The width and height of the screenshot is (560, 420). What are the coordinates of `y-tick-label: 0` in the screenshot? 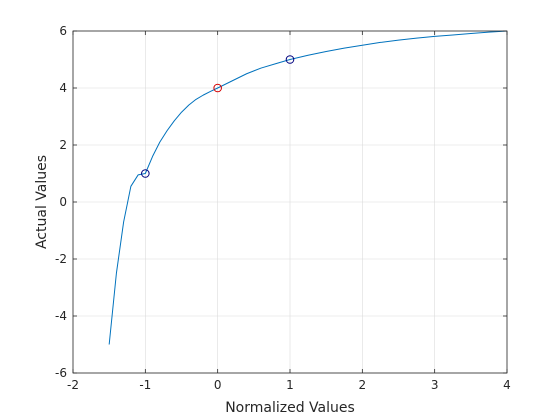 It's located at (63, 202).